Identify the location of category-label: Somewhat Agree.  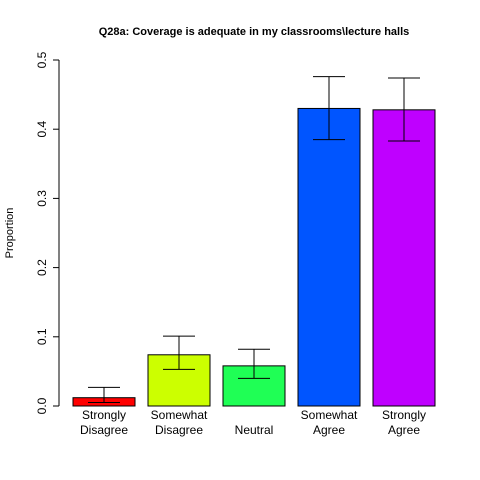
(329, 422).